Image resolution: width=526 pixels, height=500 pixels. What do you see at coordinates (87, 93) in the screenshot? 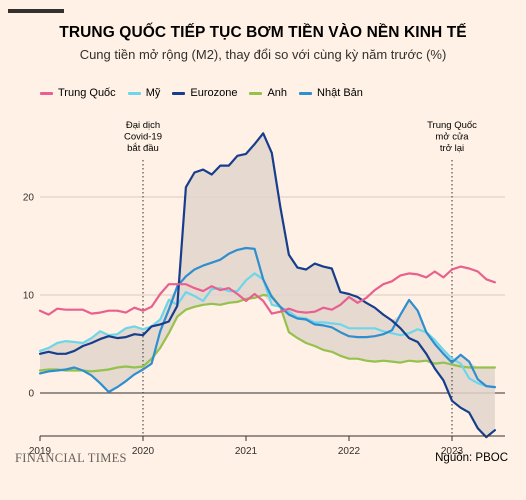
I see `legend-label-china: Trung Quốc` at bounding box center [87, 93].